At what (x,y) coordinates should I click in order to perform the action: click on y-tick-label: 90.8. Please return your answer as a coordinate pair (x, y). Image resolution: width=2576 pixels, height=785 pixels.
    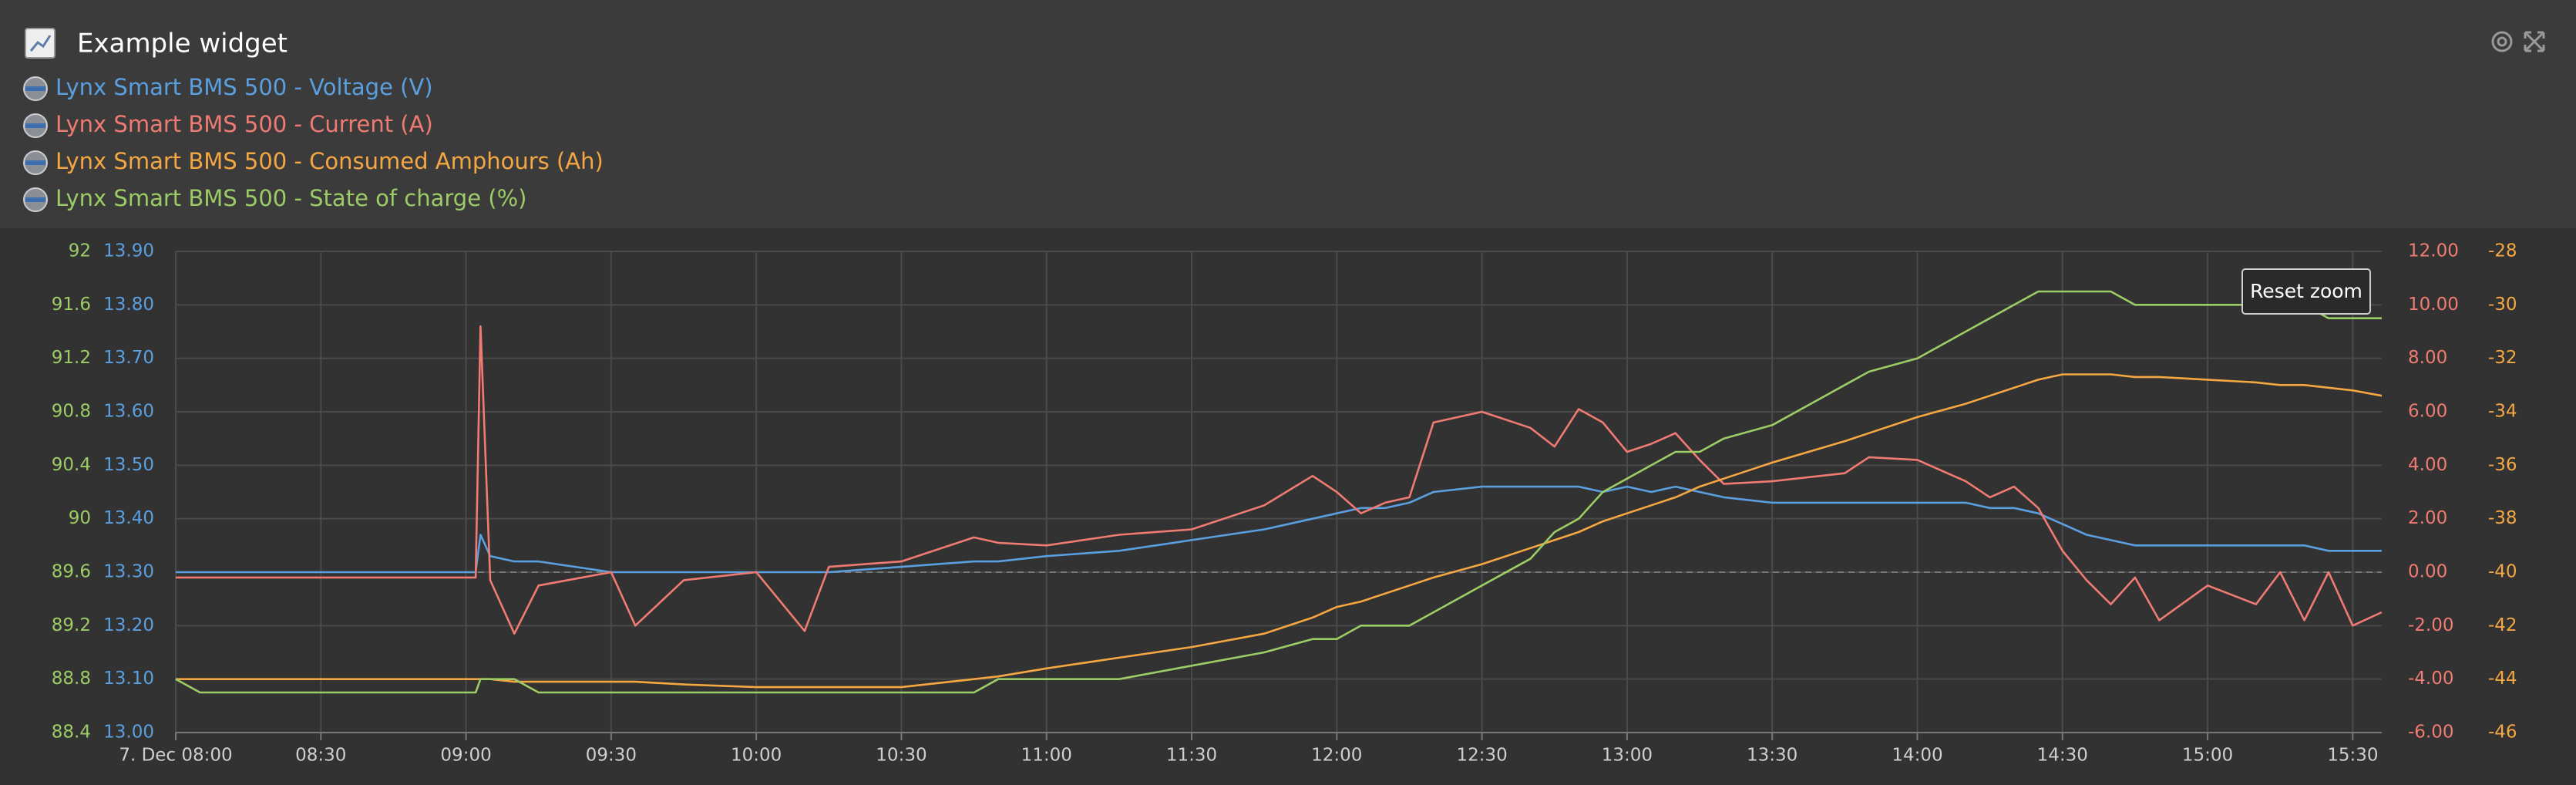
    Looking at the image, I should click on (71, 412).